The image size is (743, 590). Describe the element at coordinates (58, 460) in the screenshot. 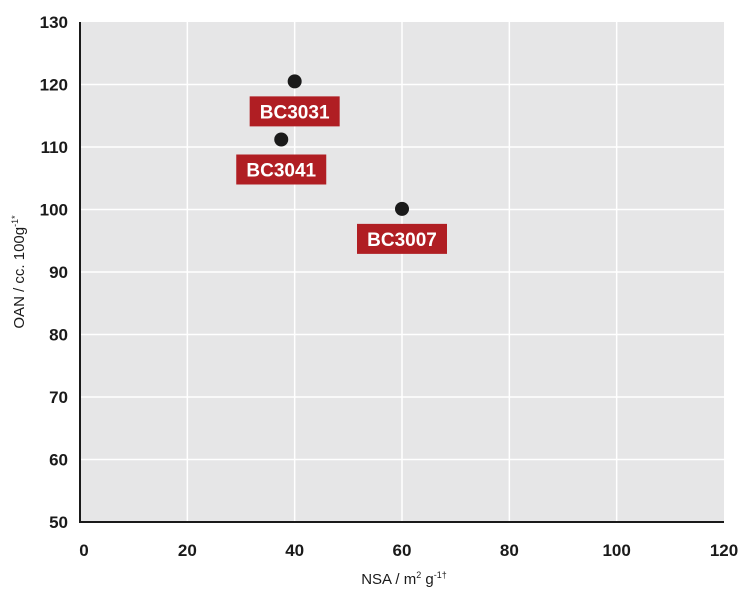

I see `y-tick-label: 60` at that location.